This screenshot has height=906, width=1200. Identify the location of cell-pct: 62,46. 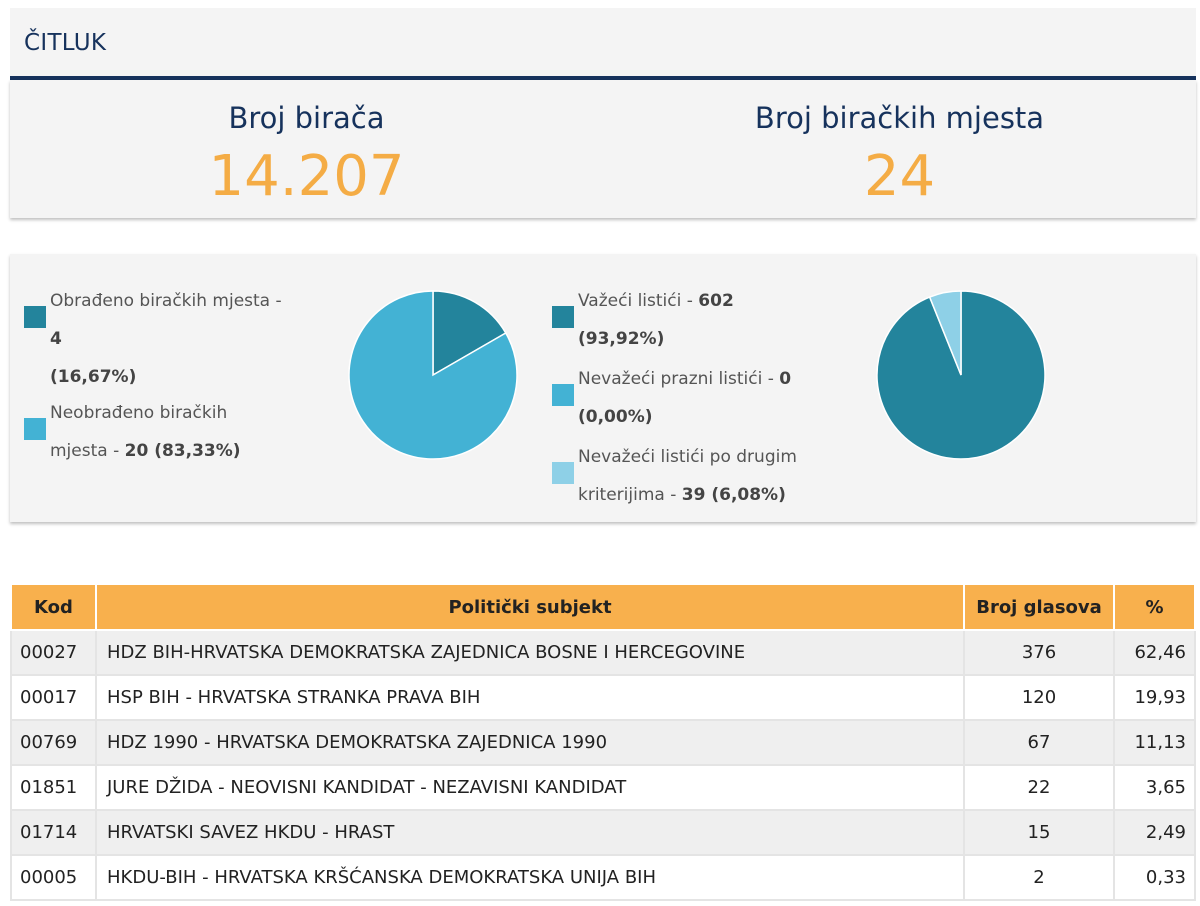
(1154, 652).